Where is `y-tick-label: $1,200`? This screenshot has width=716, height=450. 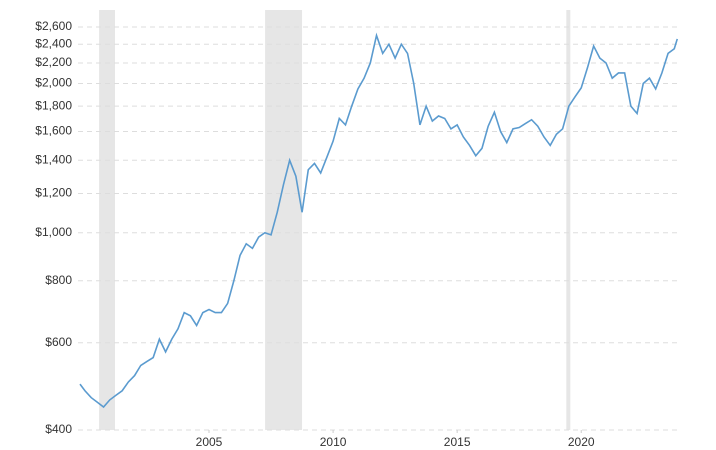
y-tick-label: $1,200 is located at coordinates (53, 193).